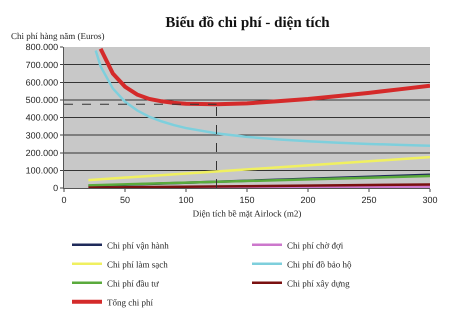  I want to click on x-tick-label: 250, so click(369, 199).